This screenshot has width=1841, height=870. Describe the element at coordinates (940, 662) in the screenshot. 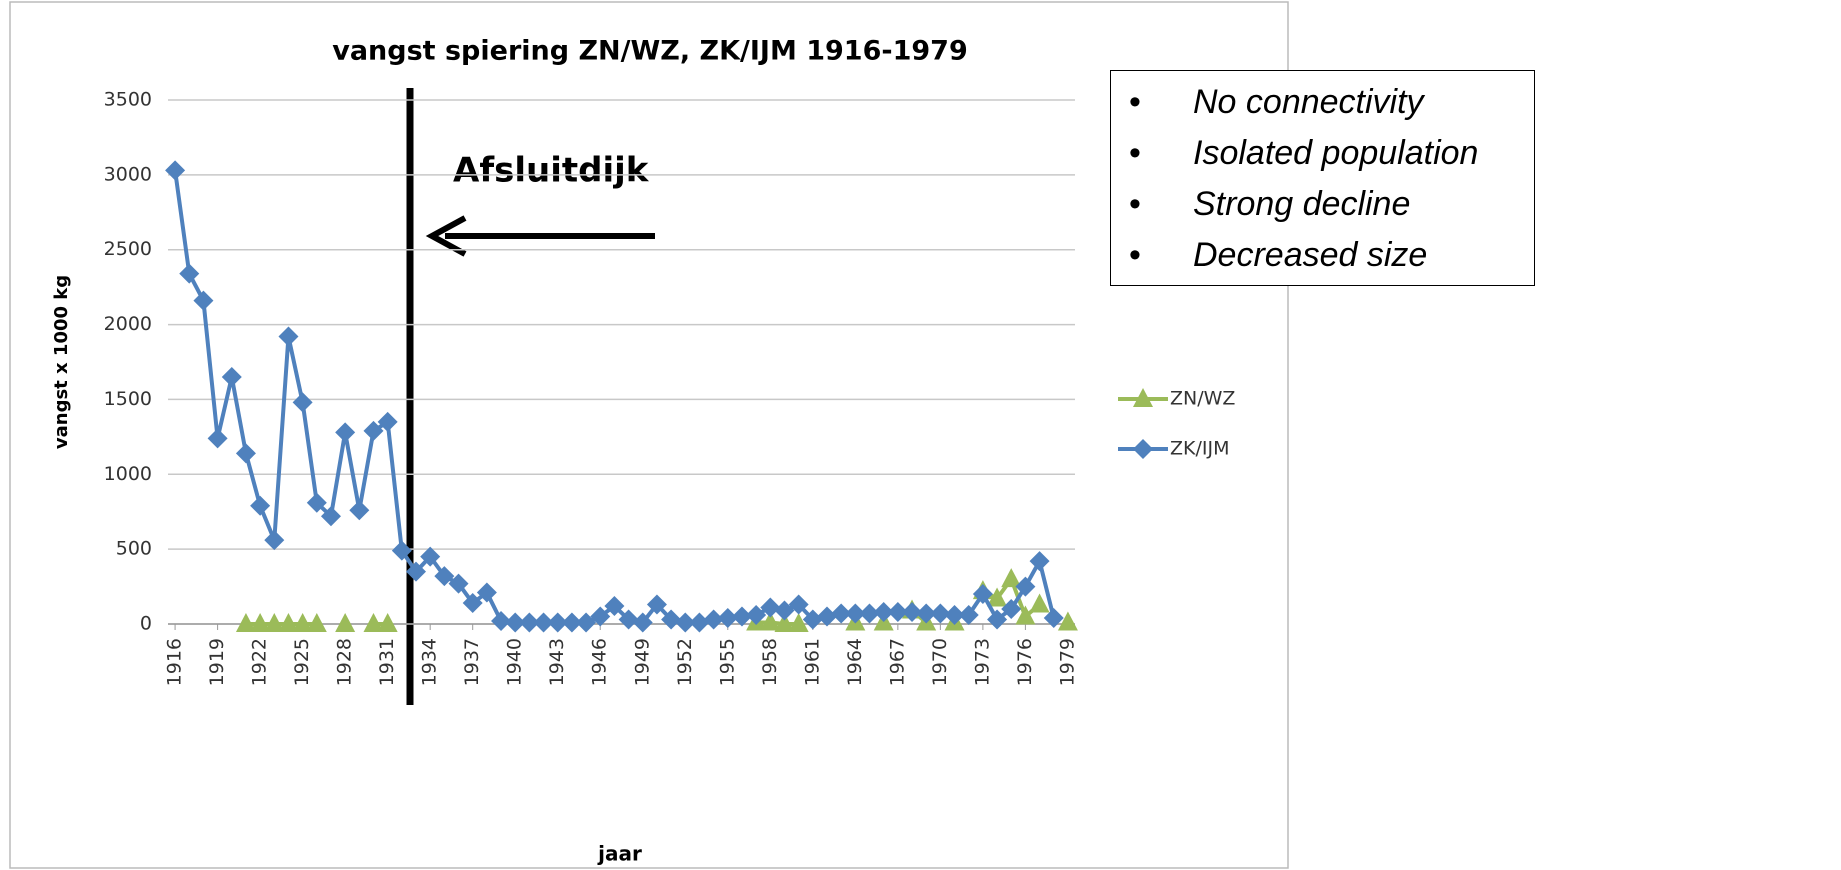

I see `x-tick-label: 1970` at that location.